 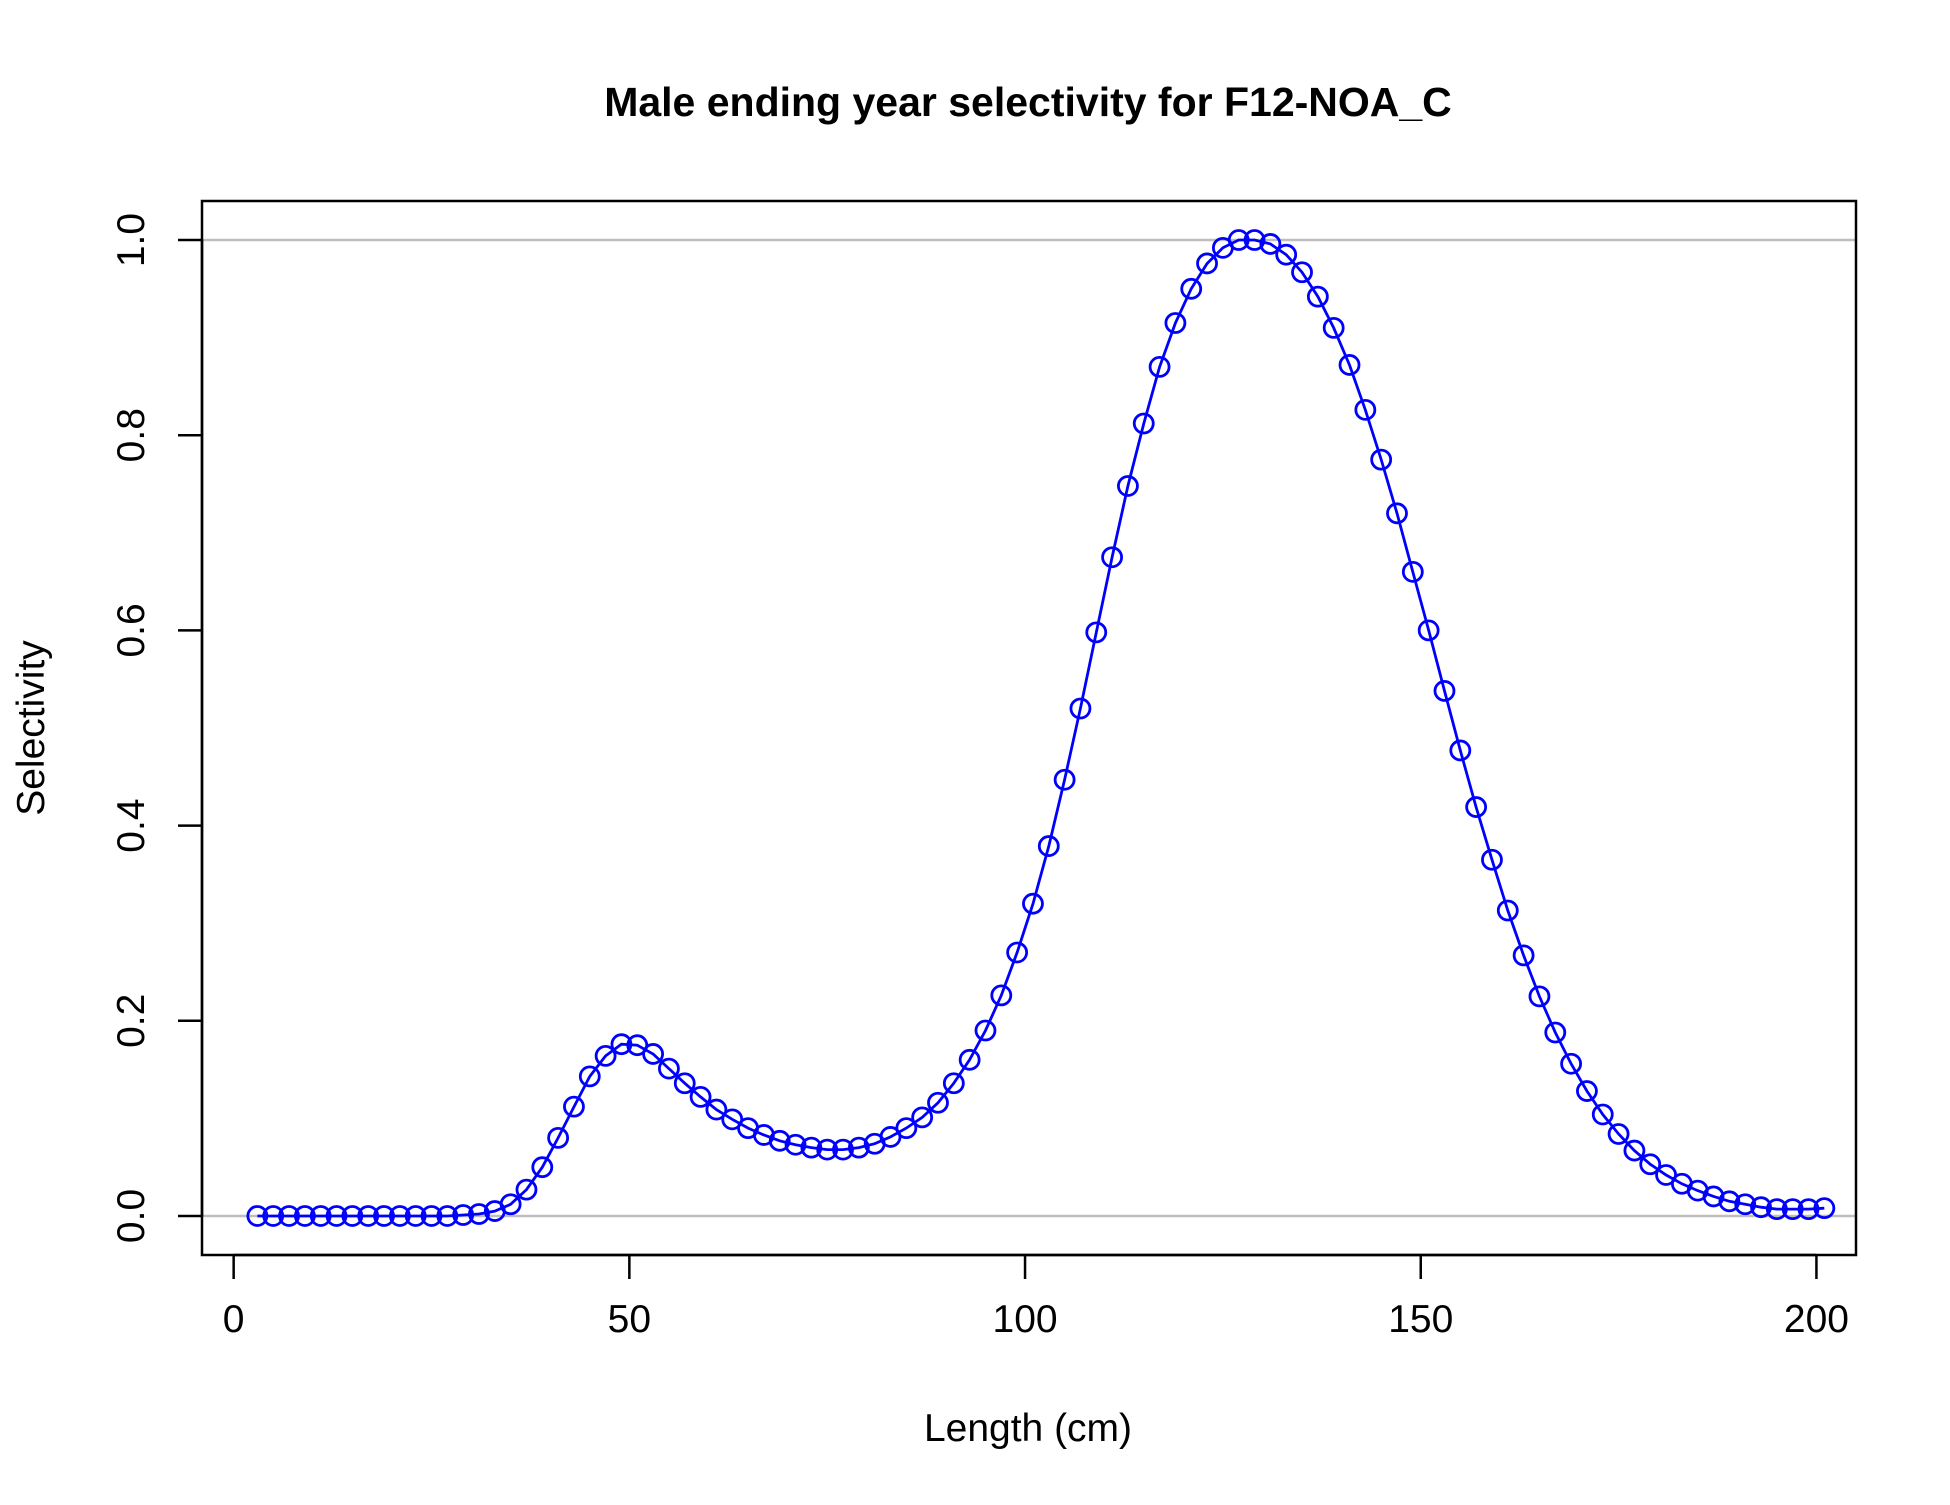 What do you see at coordinates (131, 630) in the screenshot?
I see `y-tick-label: 0.6` at bounding box center [131, 630].